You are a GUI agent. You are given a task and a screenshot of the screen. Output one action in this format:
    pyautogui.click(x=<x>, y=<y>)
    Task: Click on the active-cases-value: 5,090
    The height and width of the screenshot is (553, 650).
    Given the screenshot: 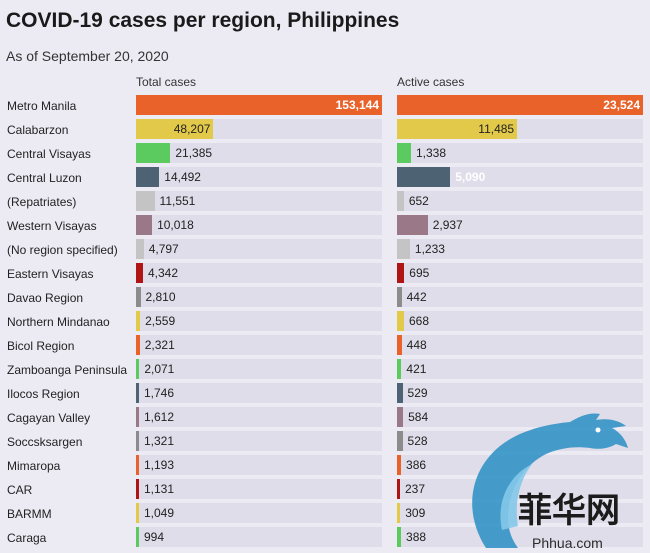 What is the action you would take?
    pyautogui.click(x=470, y=177)
    